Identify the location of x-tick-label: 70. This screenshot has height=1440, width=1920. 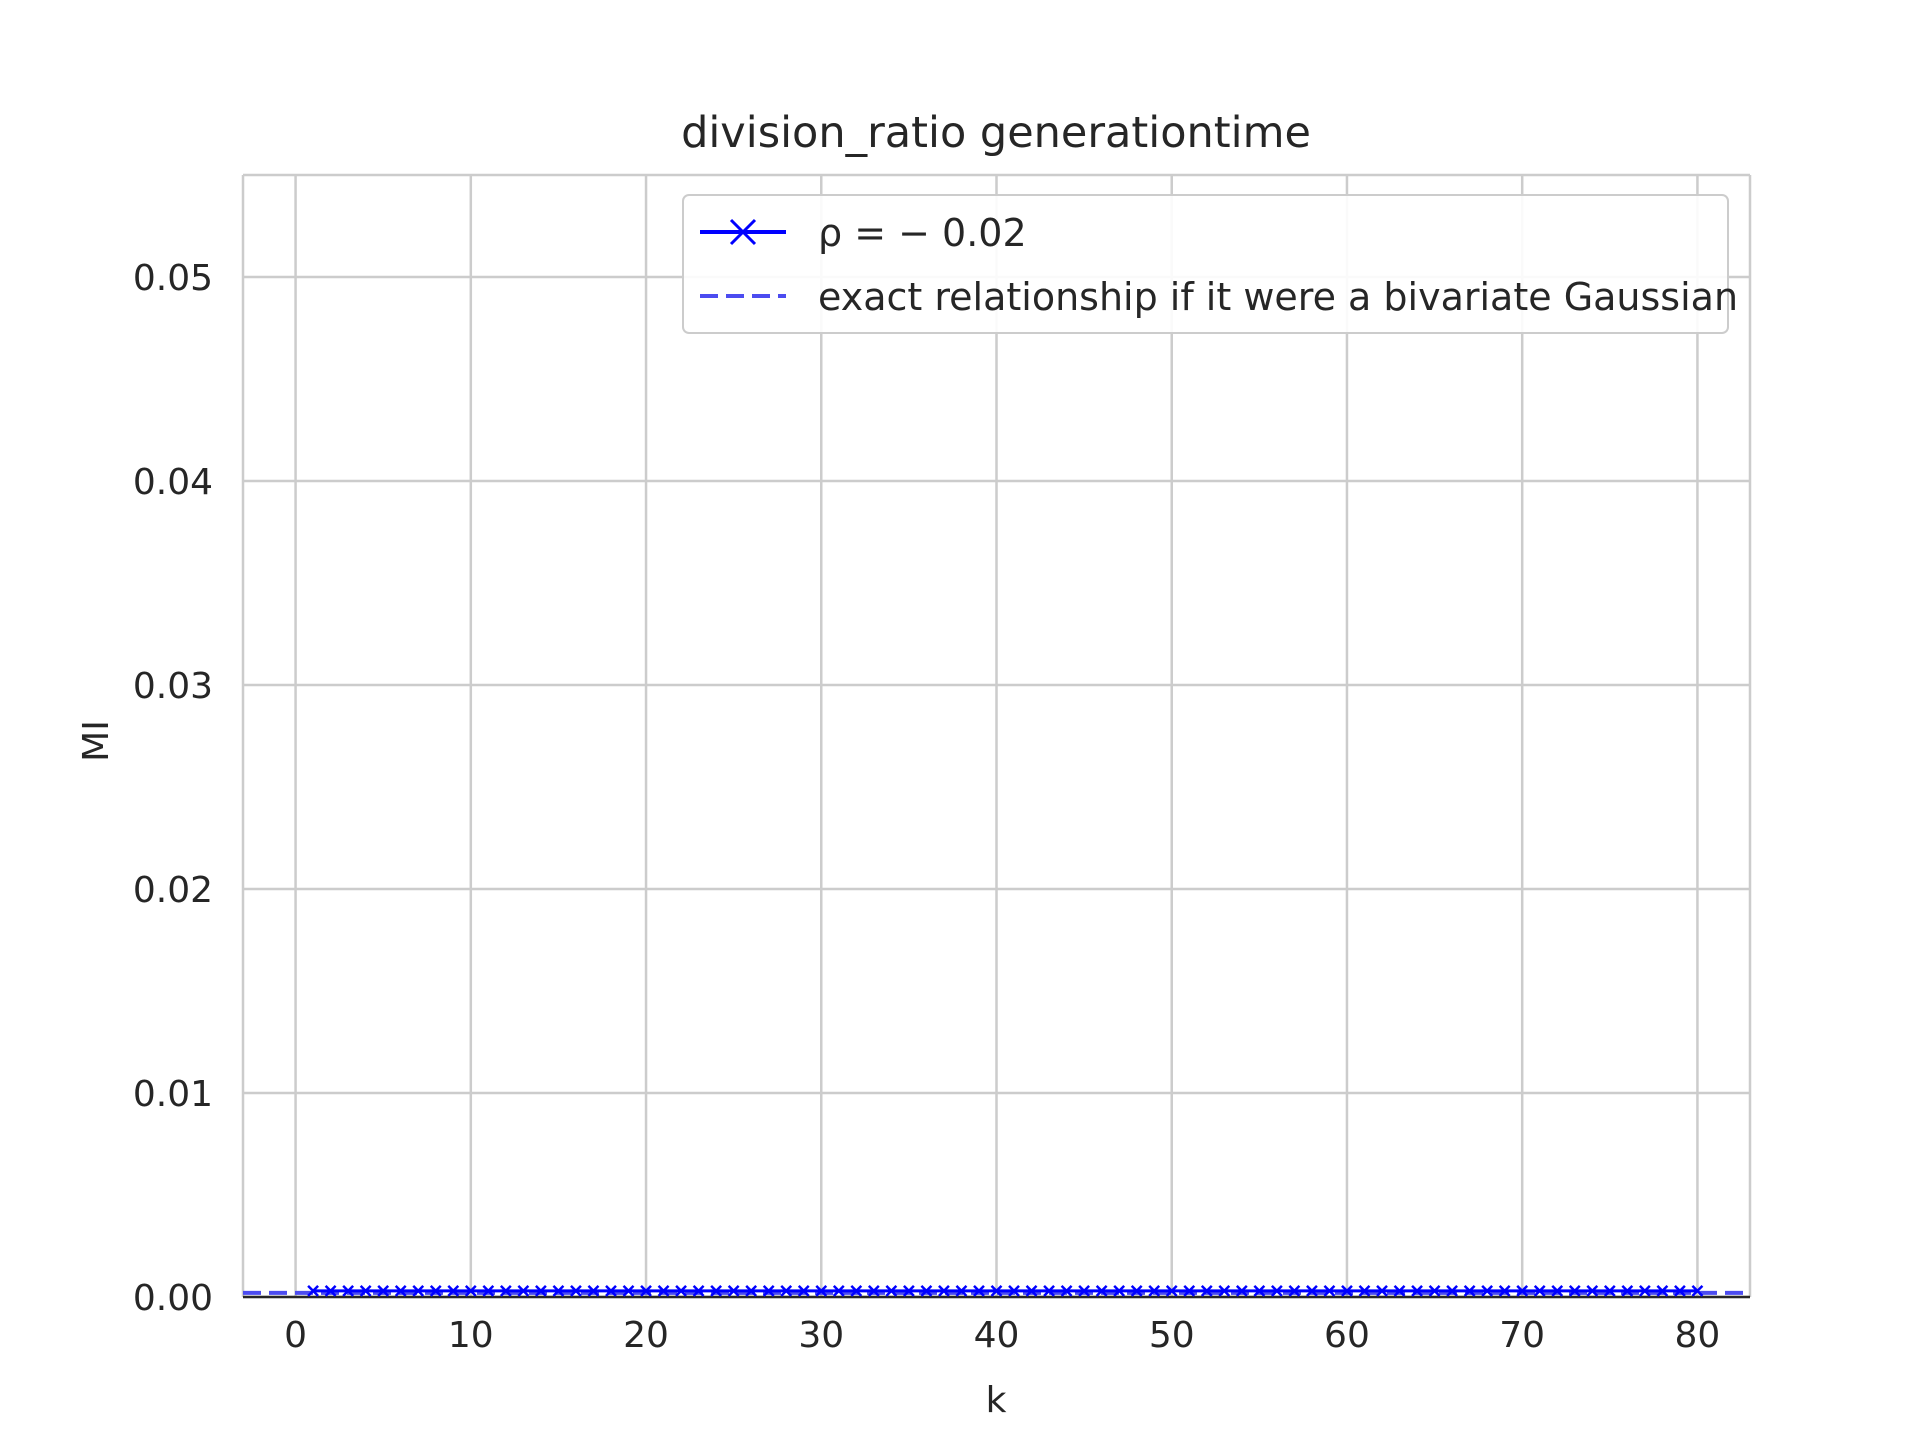
(1522, 1335).